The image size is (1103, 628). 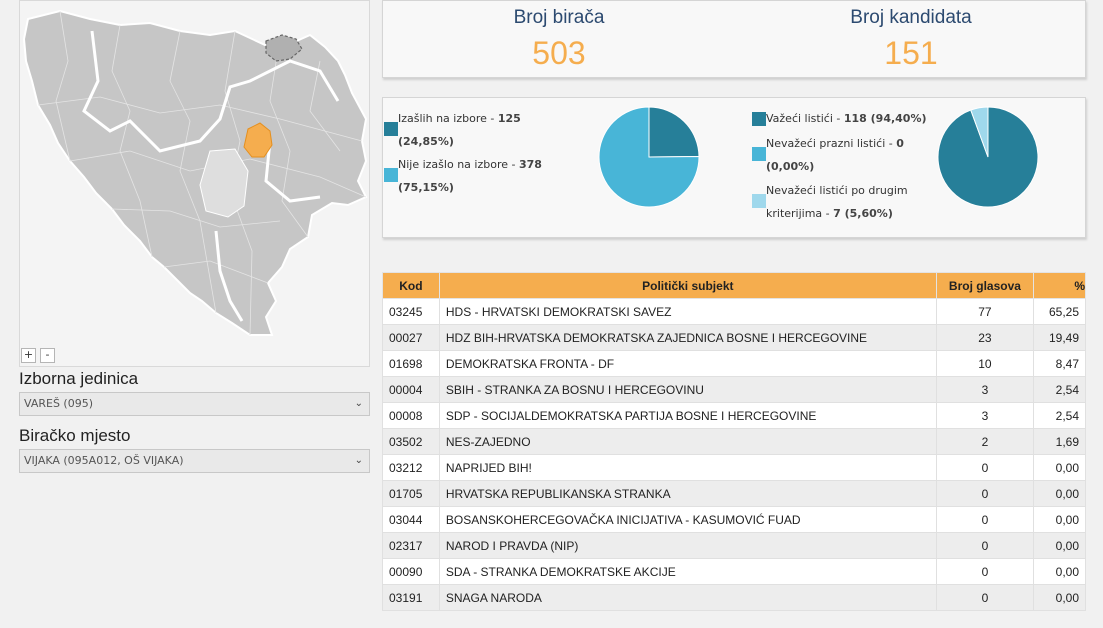 I want to click on cell-kod: 00090, so click(x=411, y=571).